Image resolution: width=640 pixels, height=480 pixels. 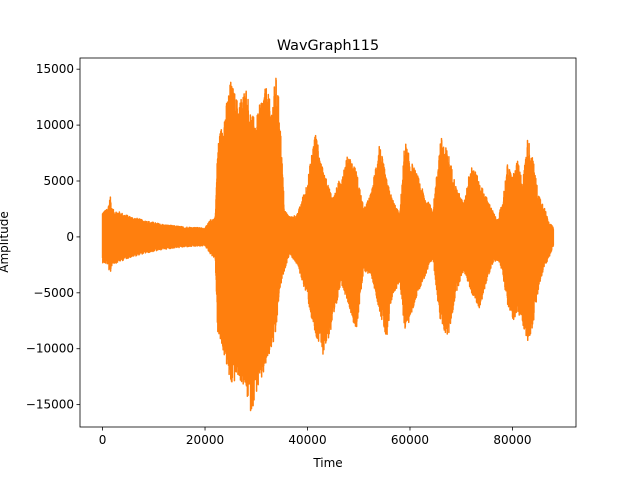 What do you see at coordinates (5, 242) in the screenshot?
I see `y-axis-label: Amplitude` at bounding box center [5, 242].